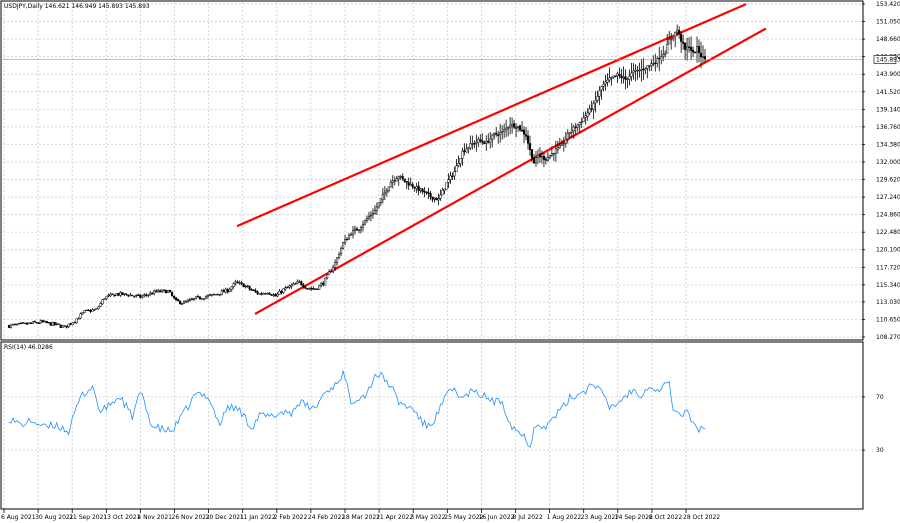  Describe the element at coordinates (888, 337) in the screenshot. I see `price-tick-label: 108.270` at that location.